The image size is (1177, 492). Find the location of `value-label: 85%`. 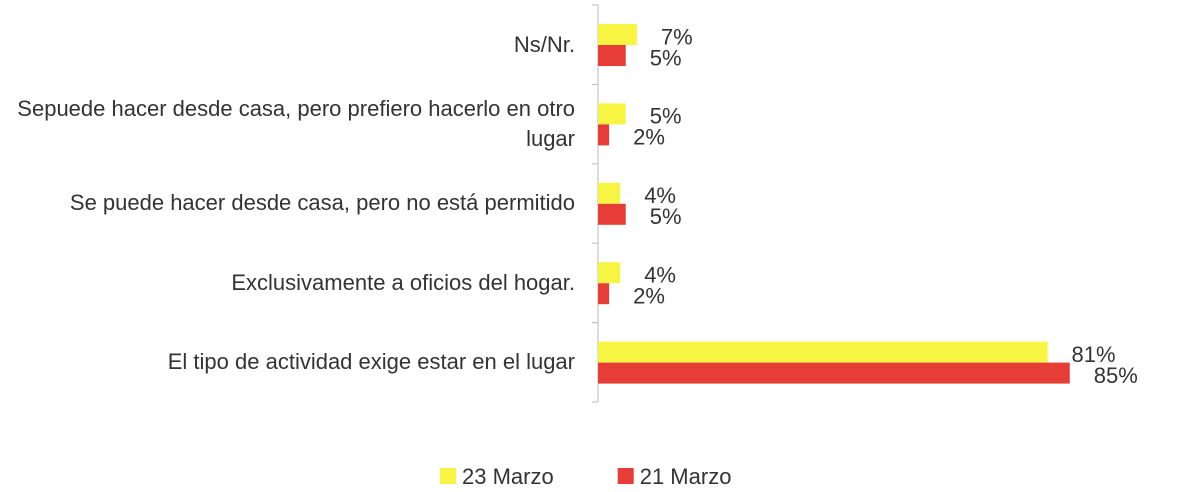

value-label: 85% is located at coordinates (1116, 375).